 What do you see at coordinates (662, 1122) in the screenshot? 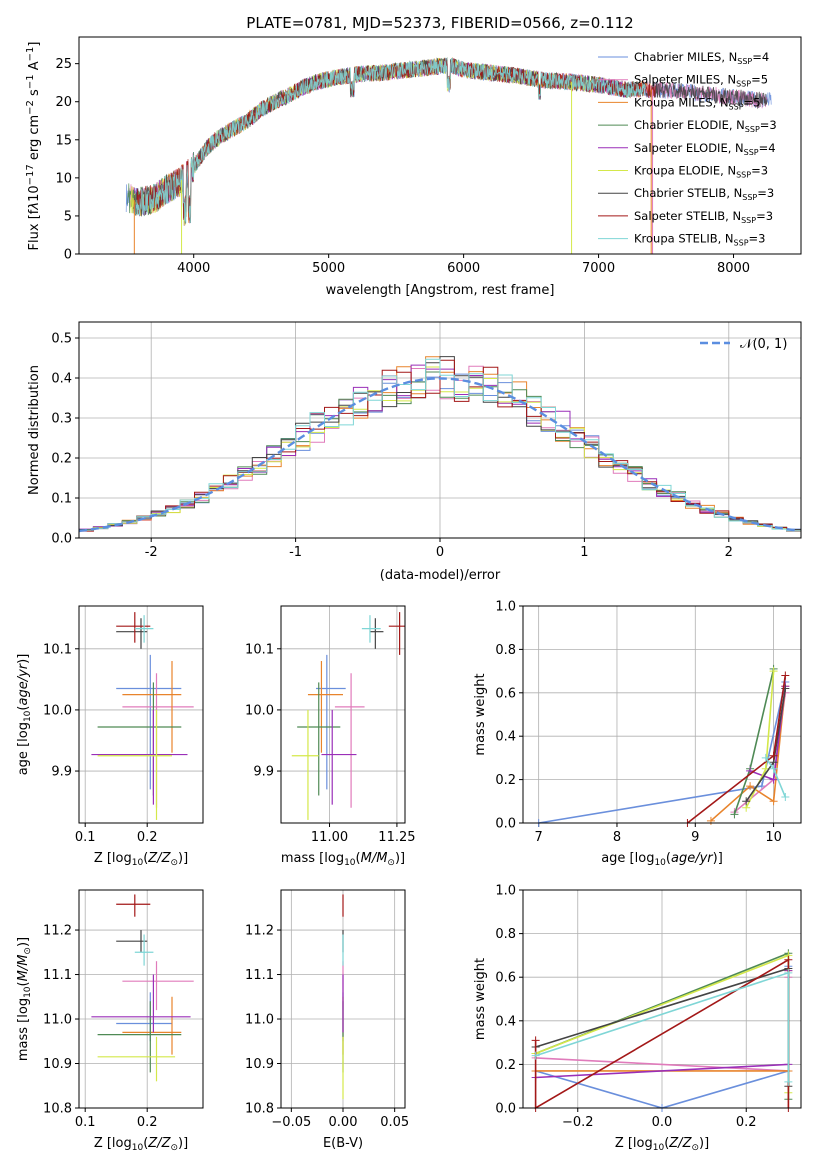
I see `x-tick-label: 0.0` at bounding box center [662, 1122].